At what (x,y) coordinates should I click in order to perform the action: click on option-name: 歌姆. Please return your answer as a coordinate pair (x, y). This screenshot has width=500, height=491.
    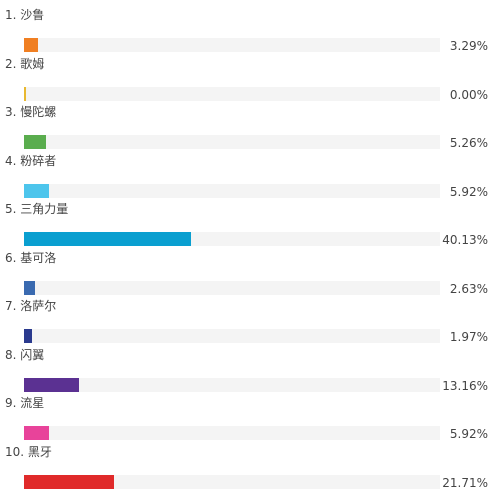
    Looking at the image, I should click on (32, 63).